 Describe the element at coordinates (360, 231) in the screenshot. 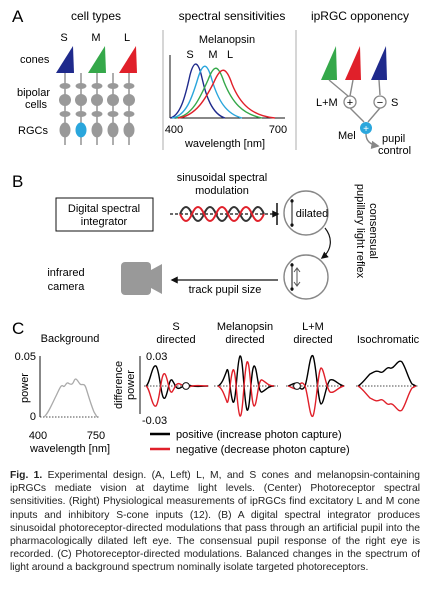

I see `reflex-line2: pupillary light reflex` at that location.